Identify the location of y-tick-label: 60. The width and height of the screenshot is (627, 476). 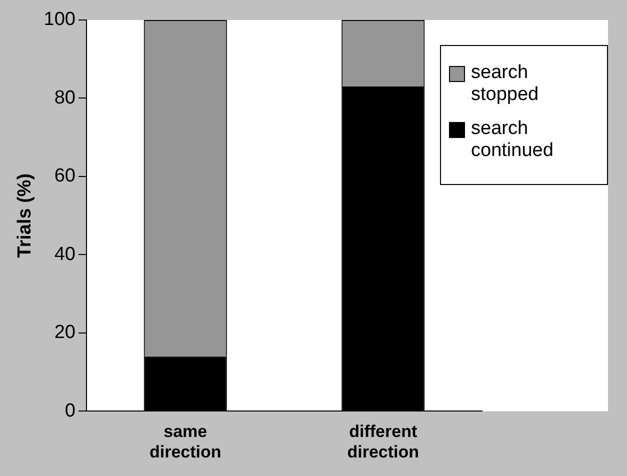
(65, 176).